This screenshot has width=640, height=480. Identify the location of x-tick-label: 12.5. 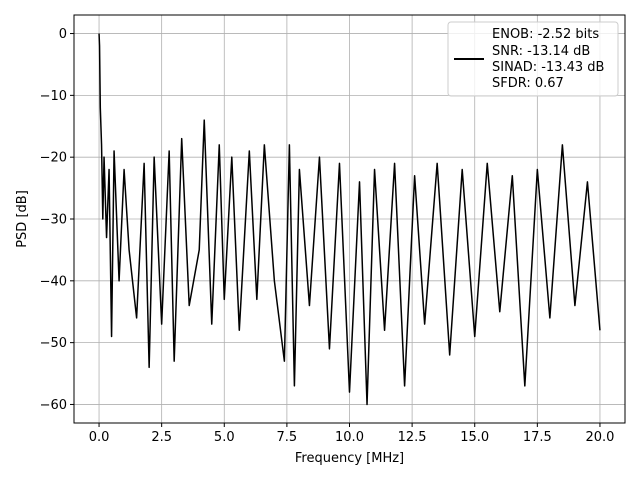
(412, 437).